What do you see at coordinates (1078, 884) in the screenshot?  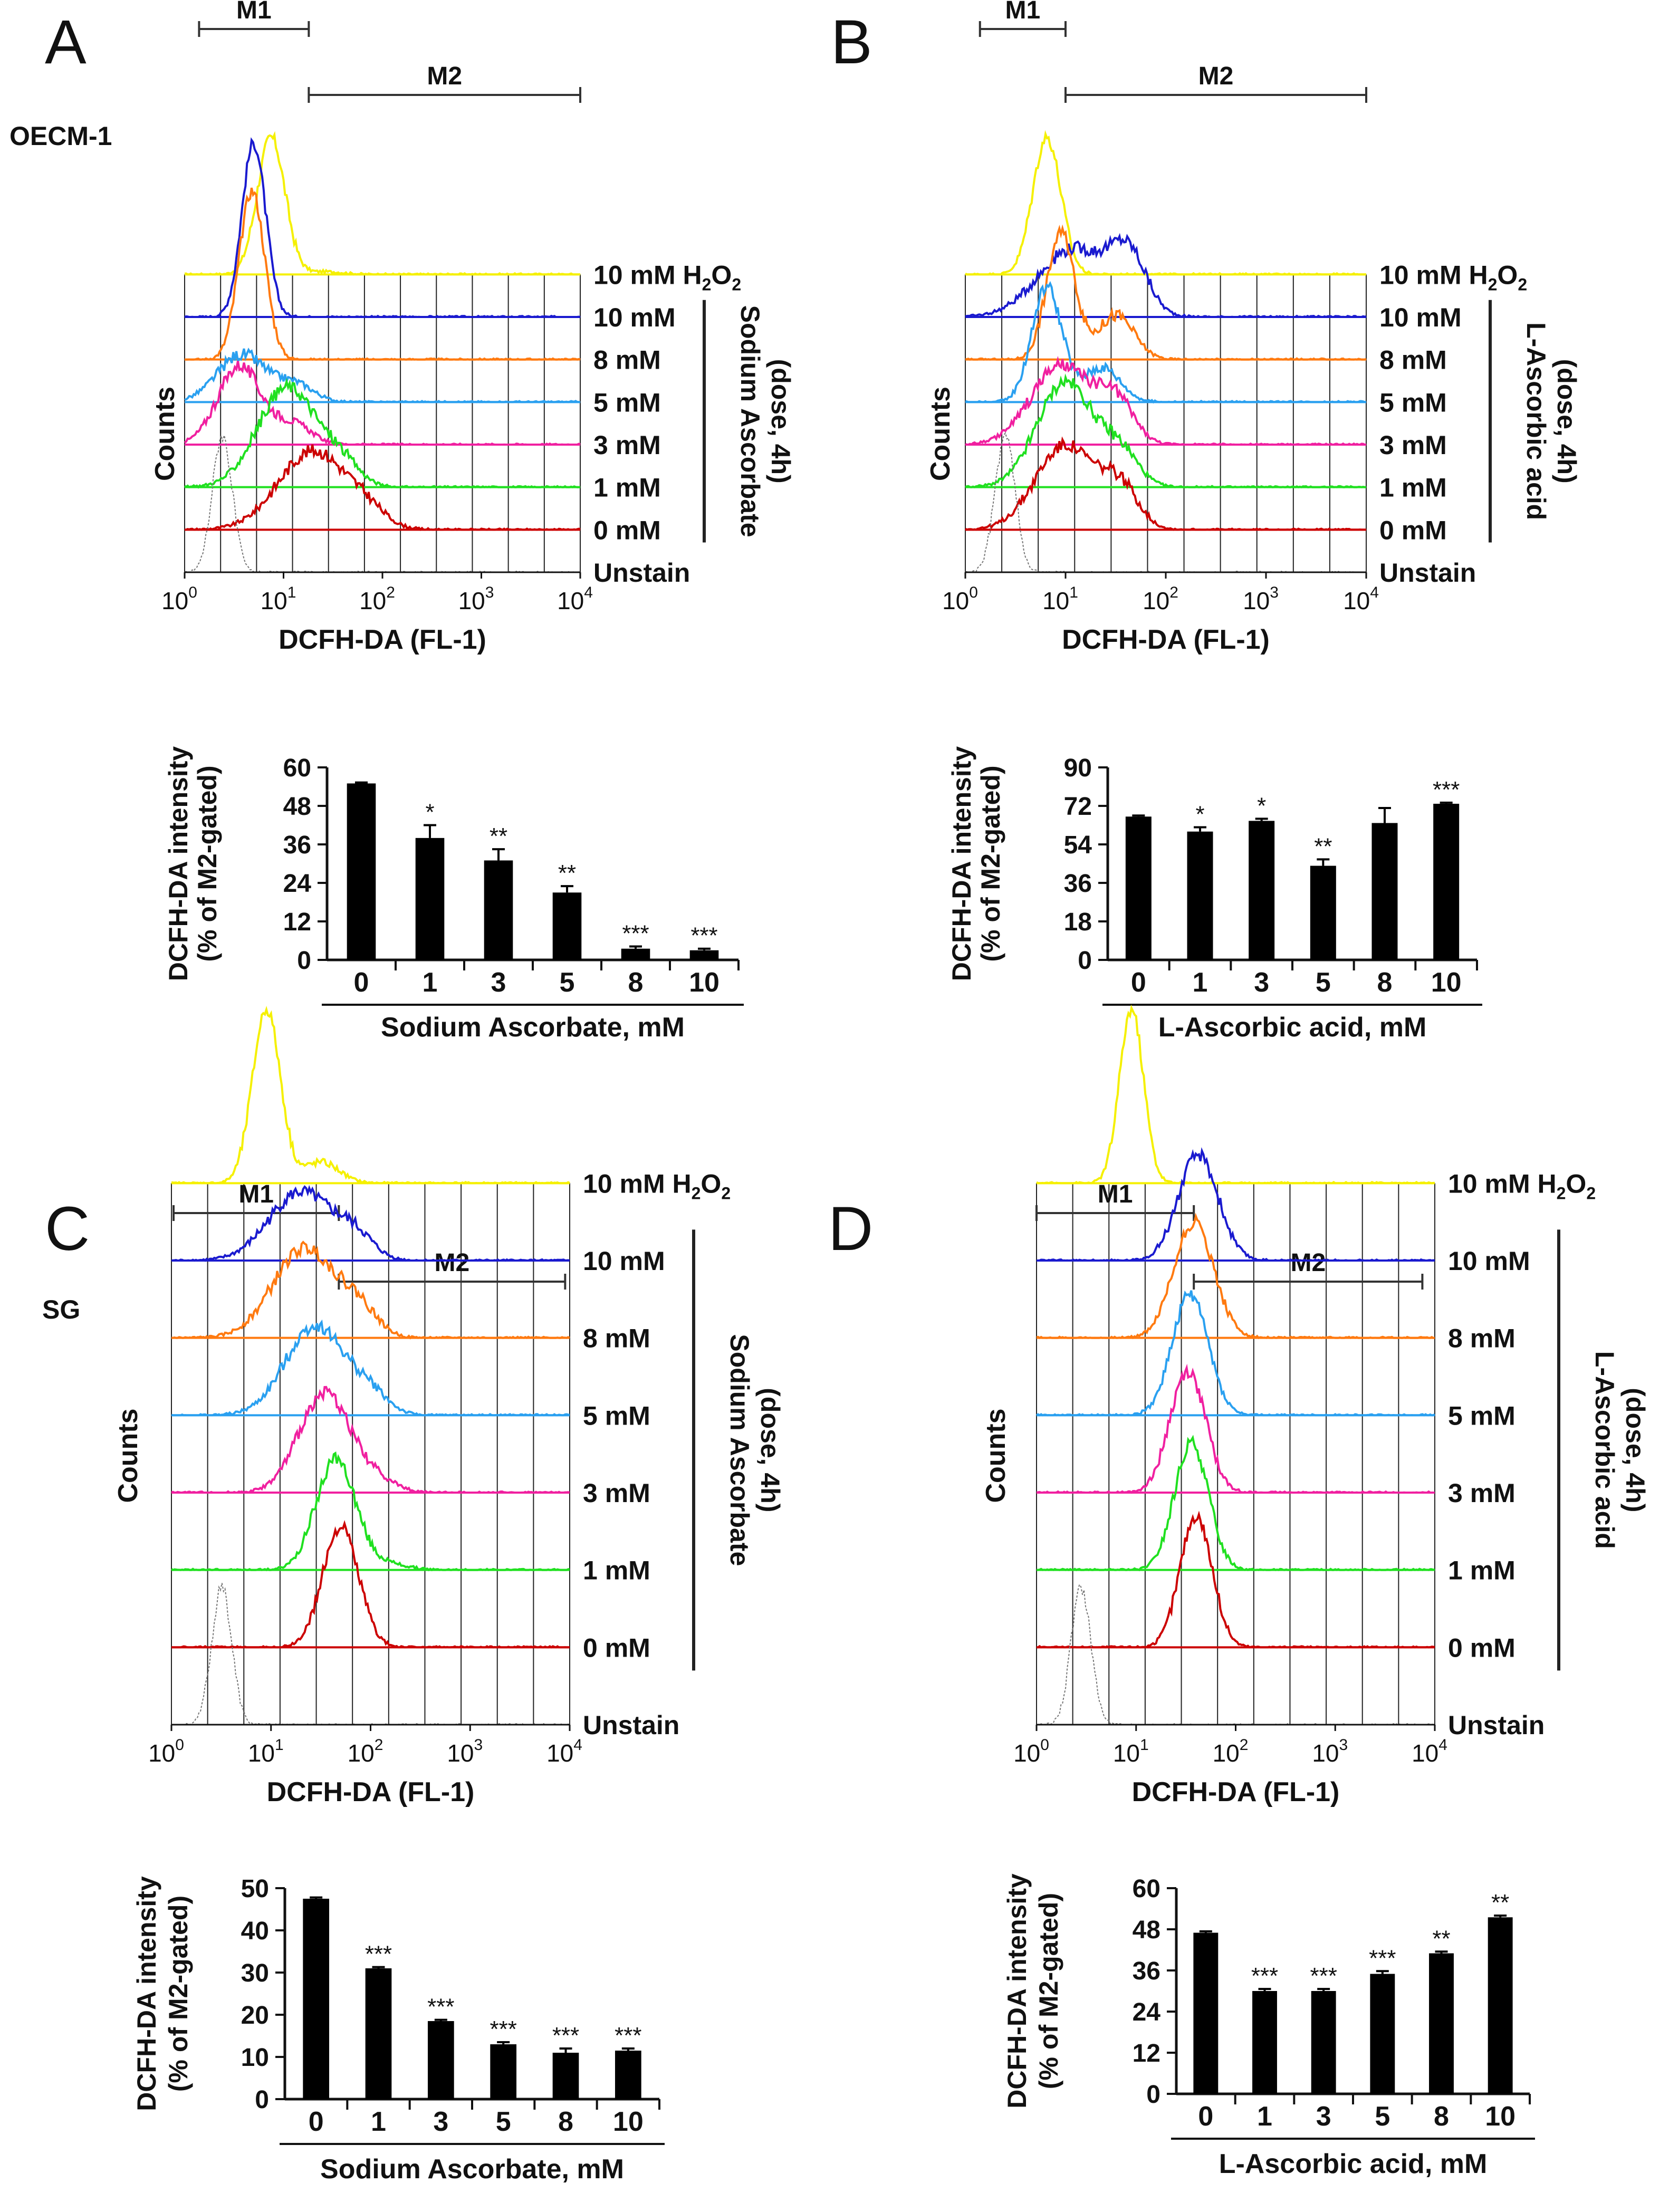 I see `bar-y-tick-label: 36` at bounding box center [1078, 884].